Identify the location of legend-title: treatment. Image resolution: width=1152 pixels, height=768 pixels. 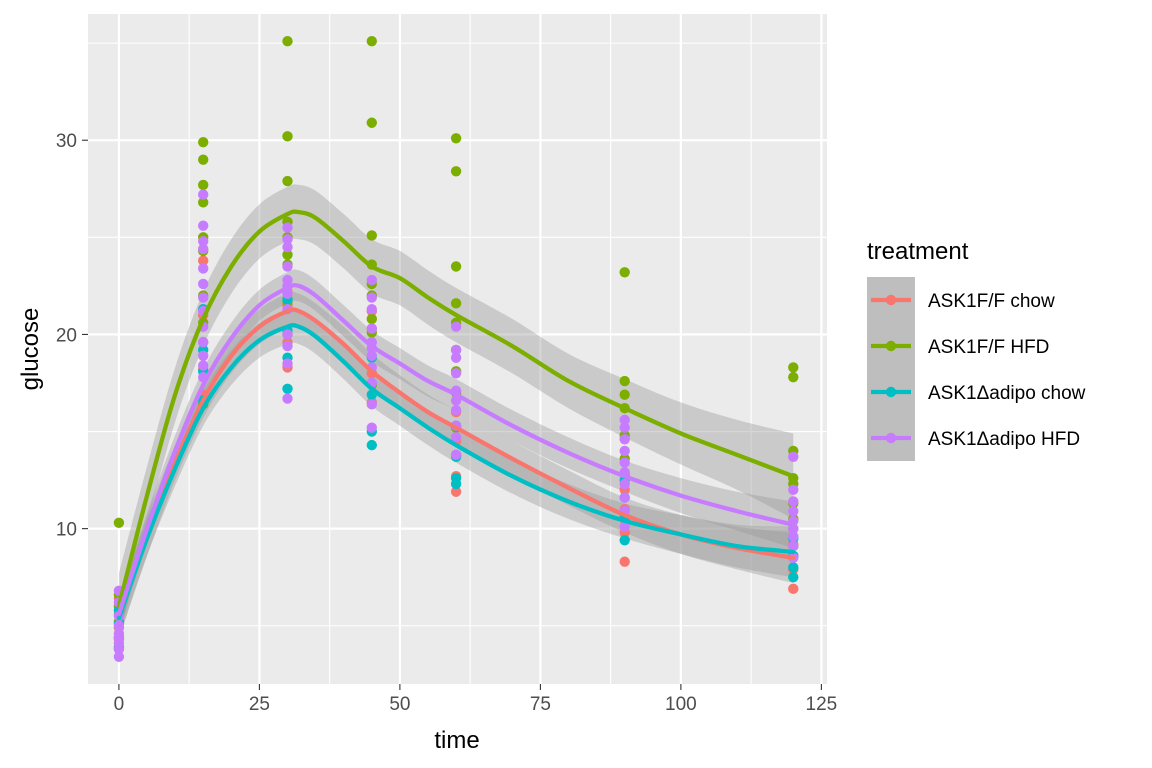
(918, 251).